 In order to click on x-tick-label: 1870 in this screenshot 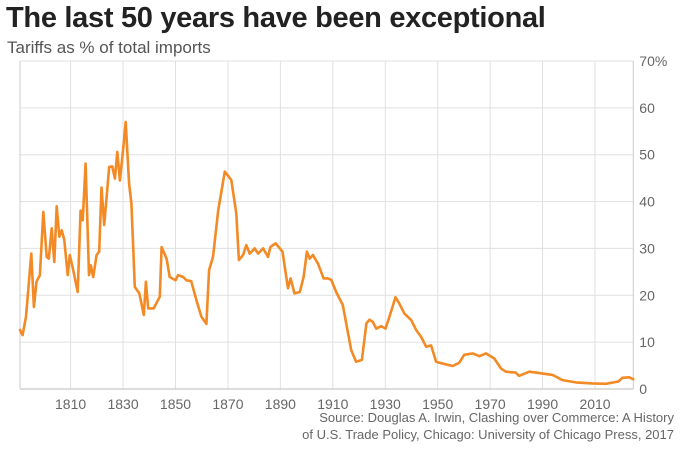, I will do `click(227, 404)`.